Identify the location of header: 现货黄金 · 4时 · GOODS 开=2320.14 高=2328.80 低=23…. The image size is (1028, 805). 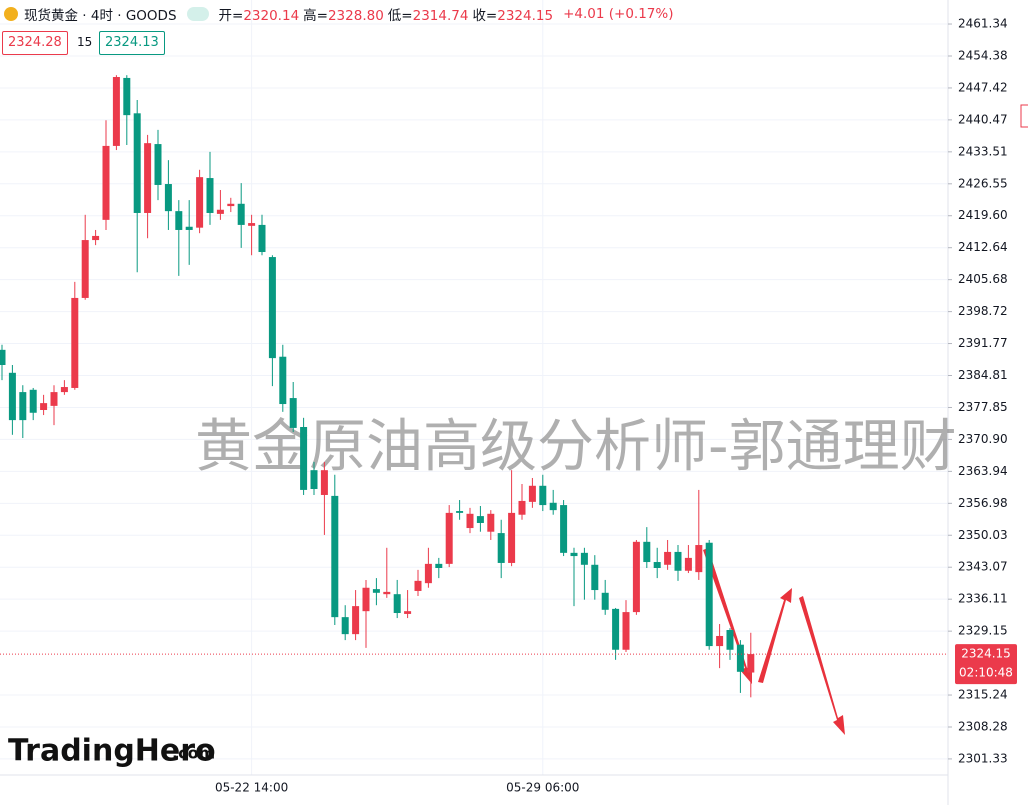
(338, 14).